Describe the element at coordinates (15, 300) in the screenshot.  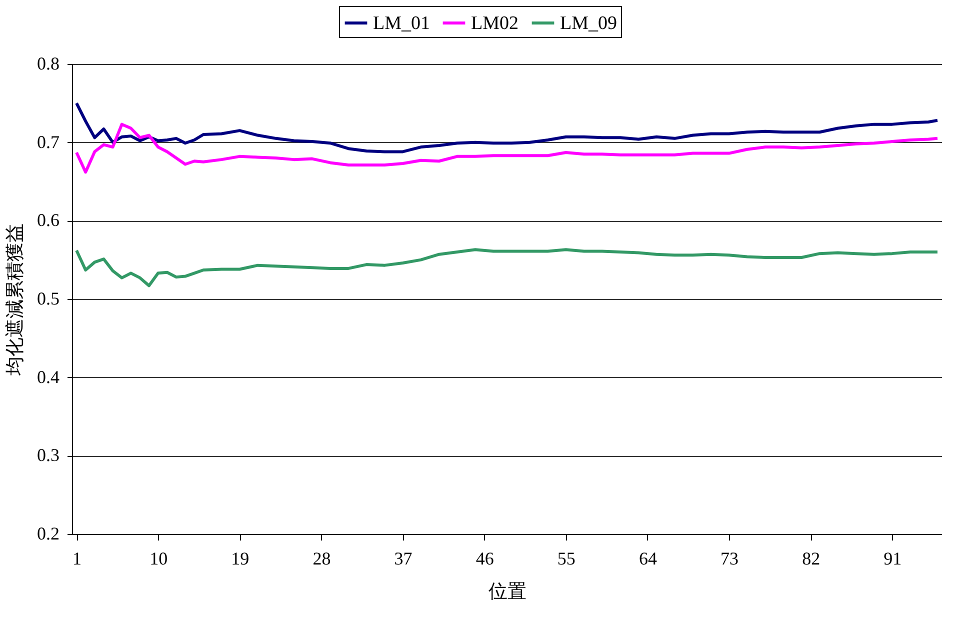
I see `y-axis-title: 均化遮減累積獲益` at that location.